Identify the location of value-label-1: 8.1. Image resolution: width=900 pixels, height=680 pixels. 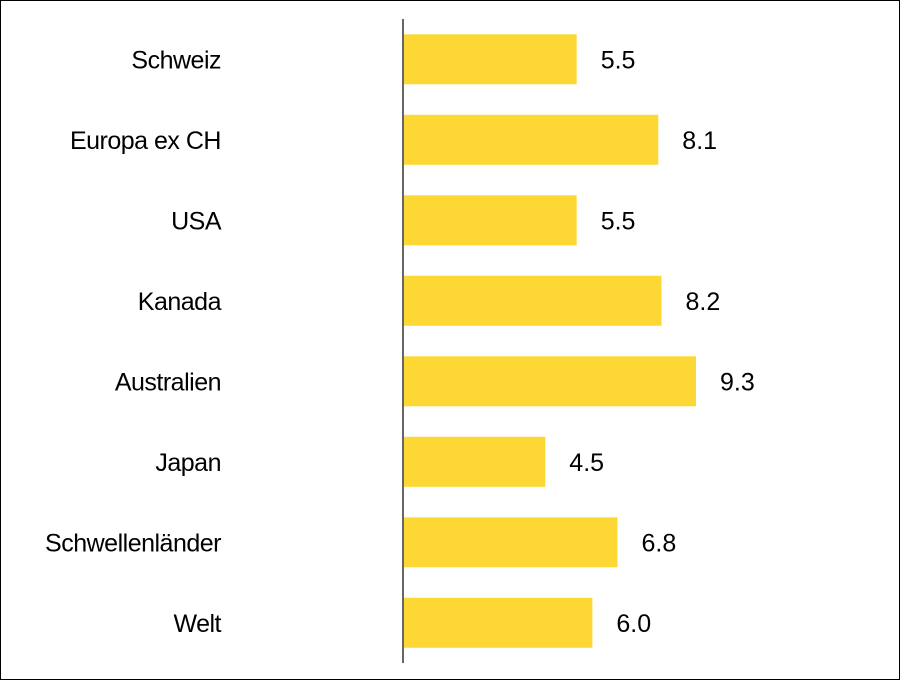
(699, 141).